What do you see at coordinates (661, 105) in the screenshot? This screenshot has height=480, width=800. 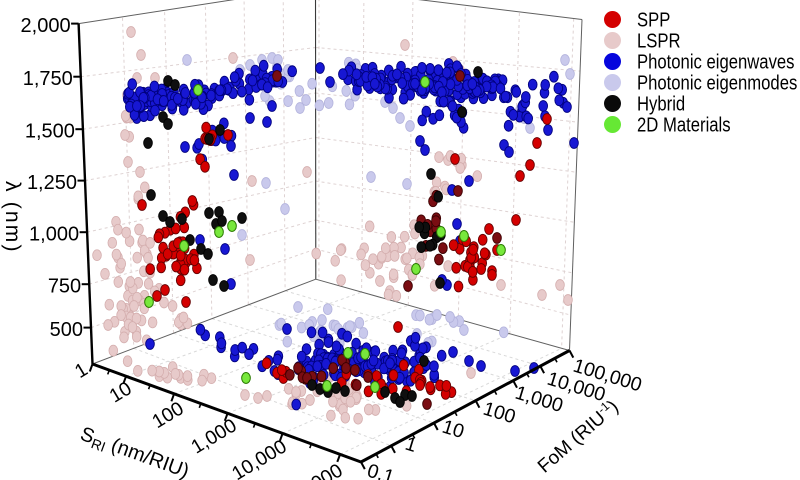 I see `svg-text: Hybrid` at bounding box center [661, 105].